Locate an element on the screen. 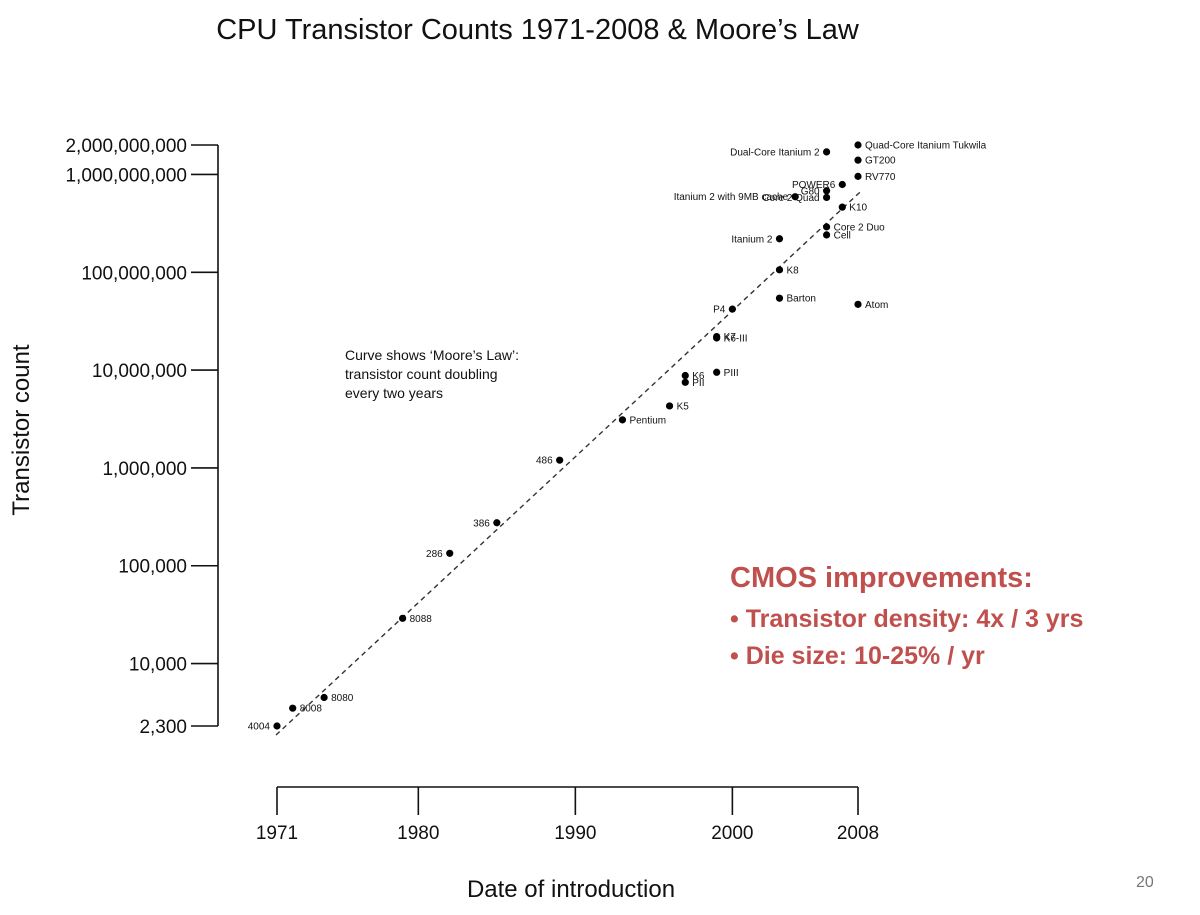 This screenshot has height=915, width=1200. point-label: Itanium 2 with 9MB cache is located at coordinates (731, 197).